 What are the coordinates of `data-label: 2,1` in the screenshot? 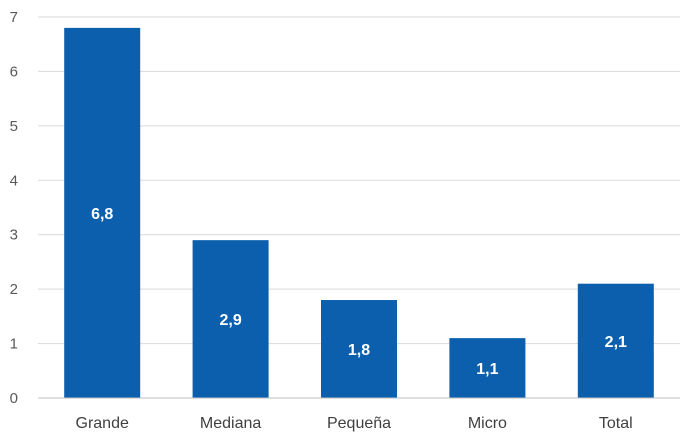 It's located at (616, 342).